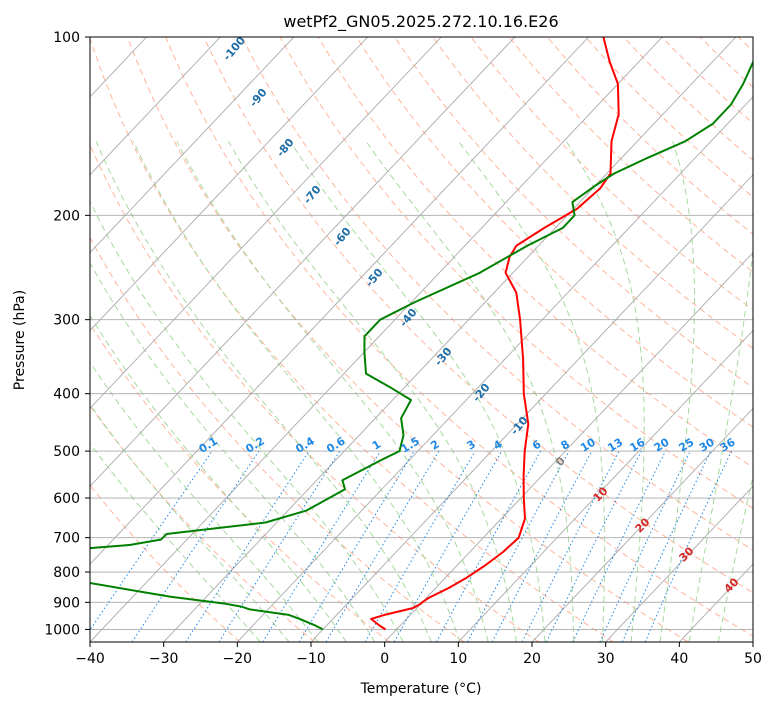 The height and width of the screenshot is (712, 775). Describe the element at coordinates (66, 603) in the screenshot. I see `y-tick-label: 900` at that location.